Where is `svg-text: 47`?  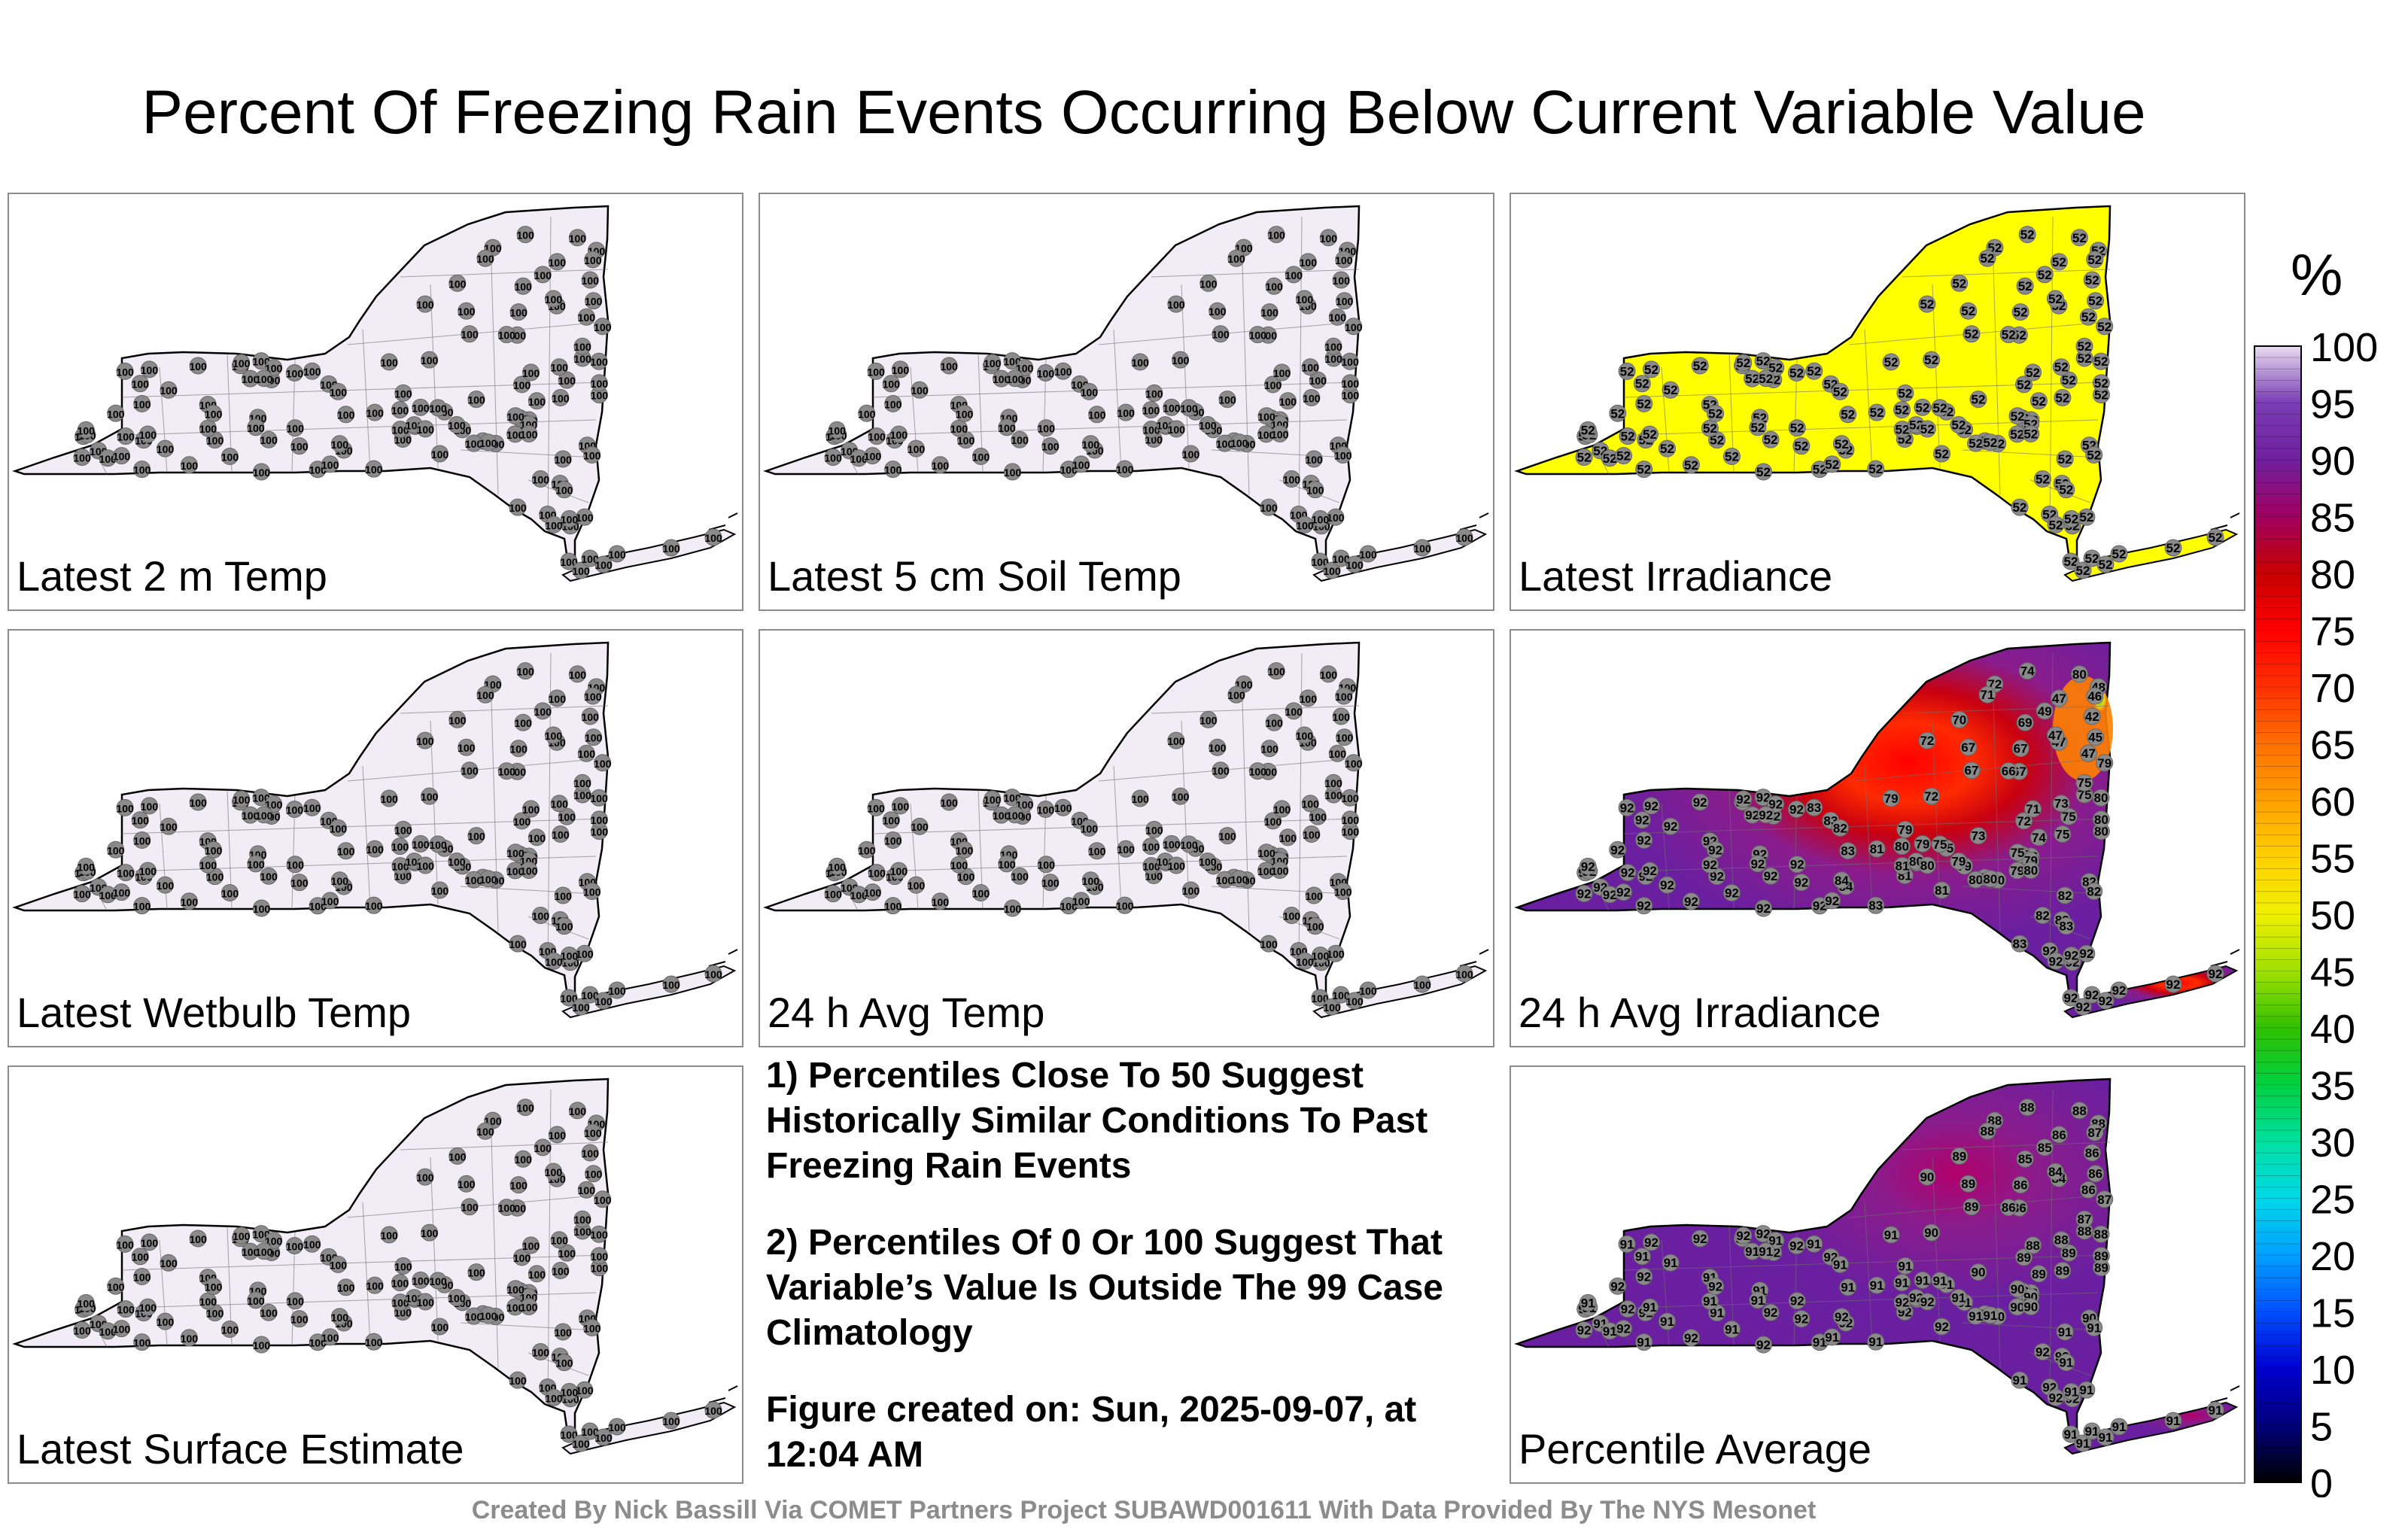
svg-text: 47 is located at coordinates (2088, 753).